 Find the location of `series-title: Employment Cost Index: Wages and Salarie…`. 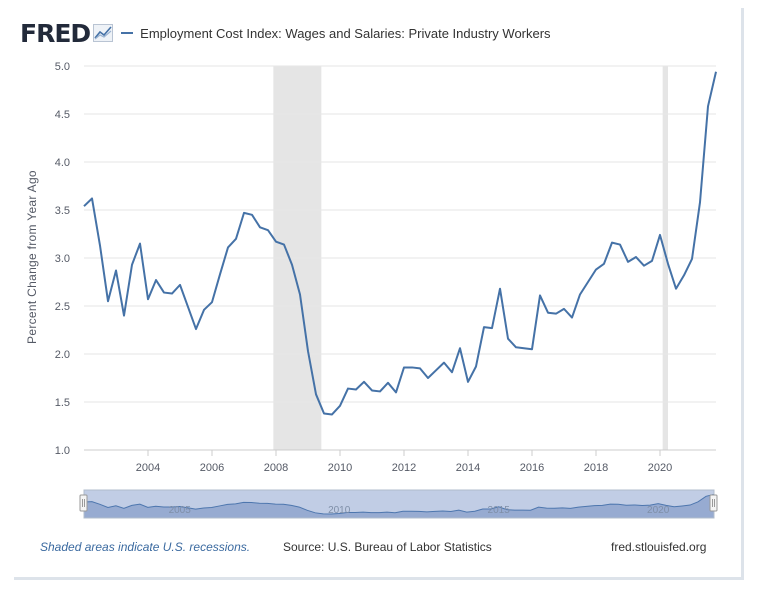

series-title: Employment Cost Index: Wages and Salarie… is located at coordinates (345, 33).